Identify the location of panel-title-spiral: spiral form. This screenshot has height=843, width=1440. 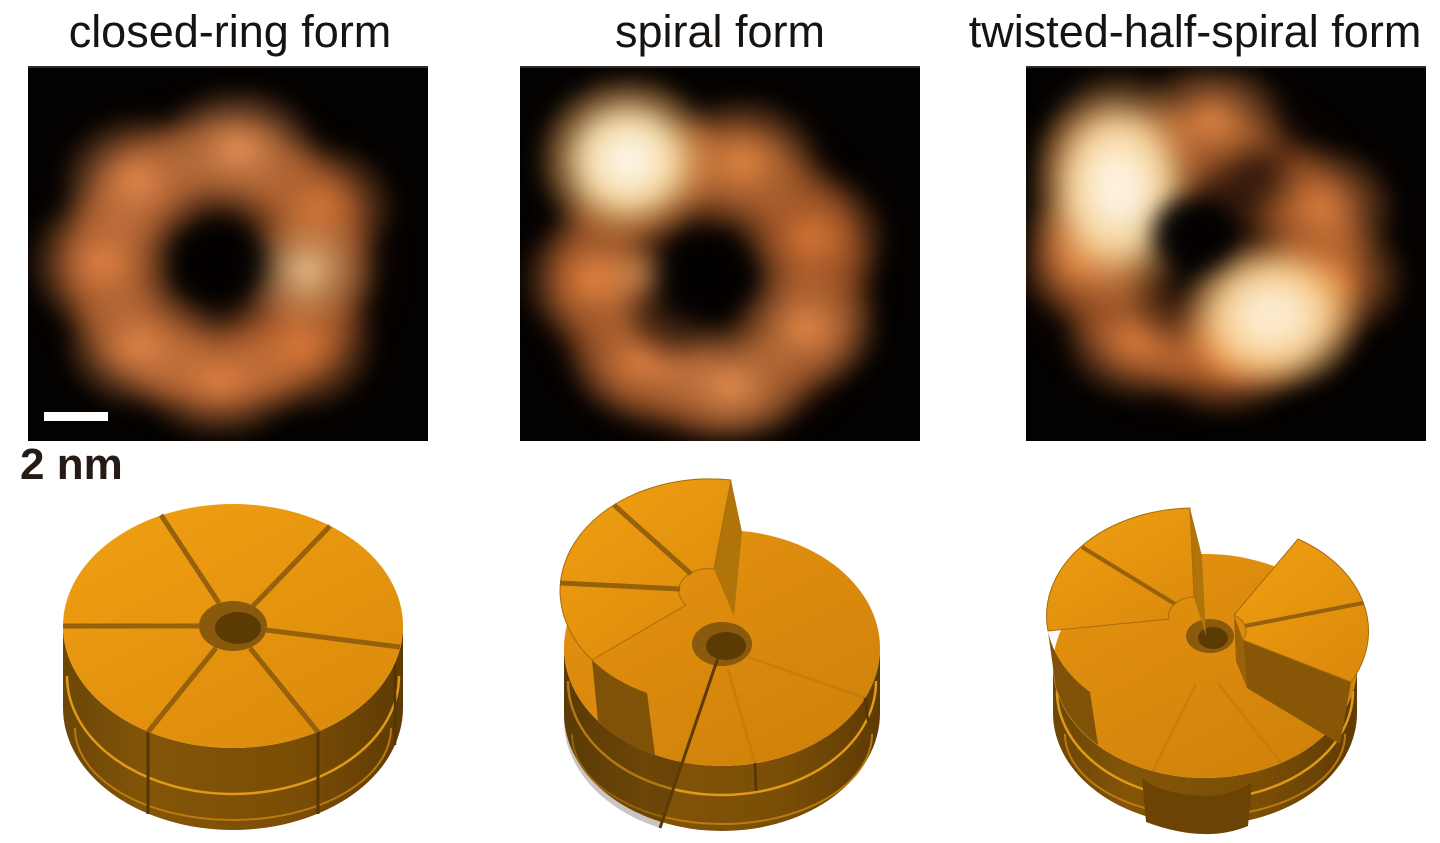
(720, 31).